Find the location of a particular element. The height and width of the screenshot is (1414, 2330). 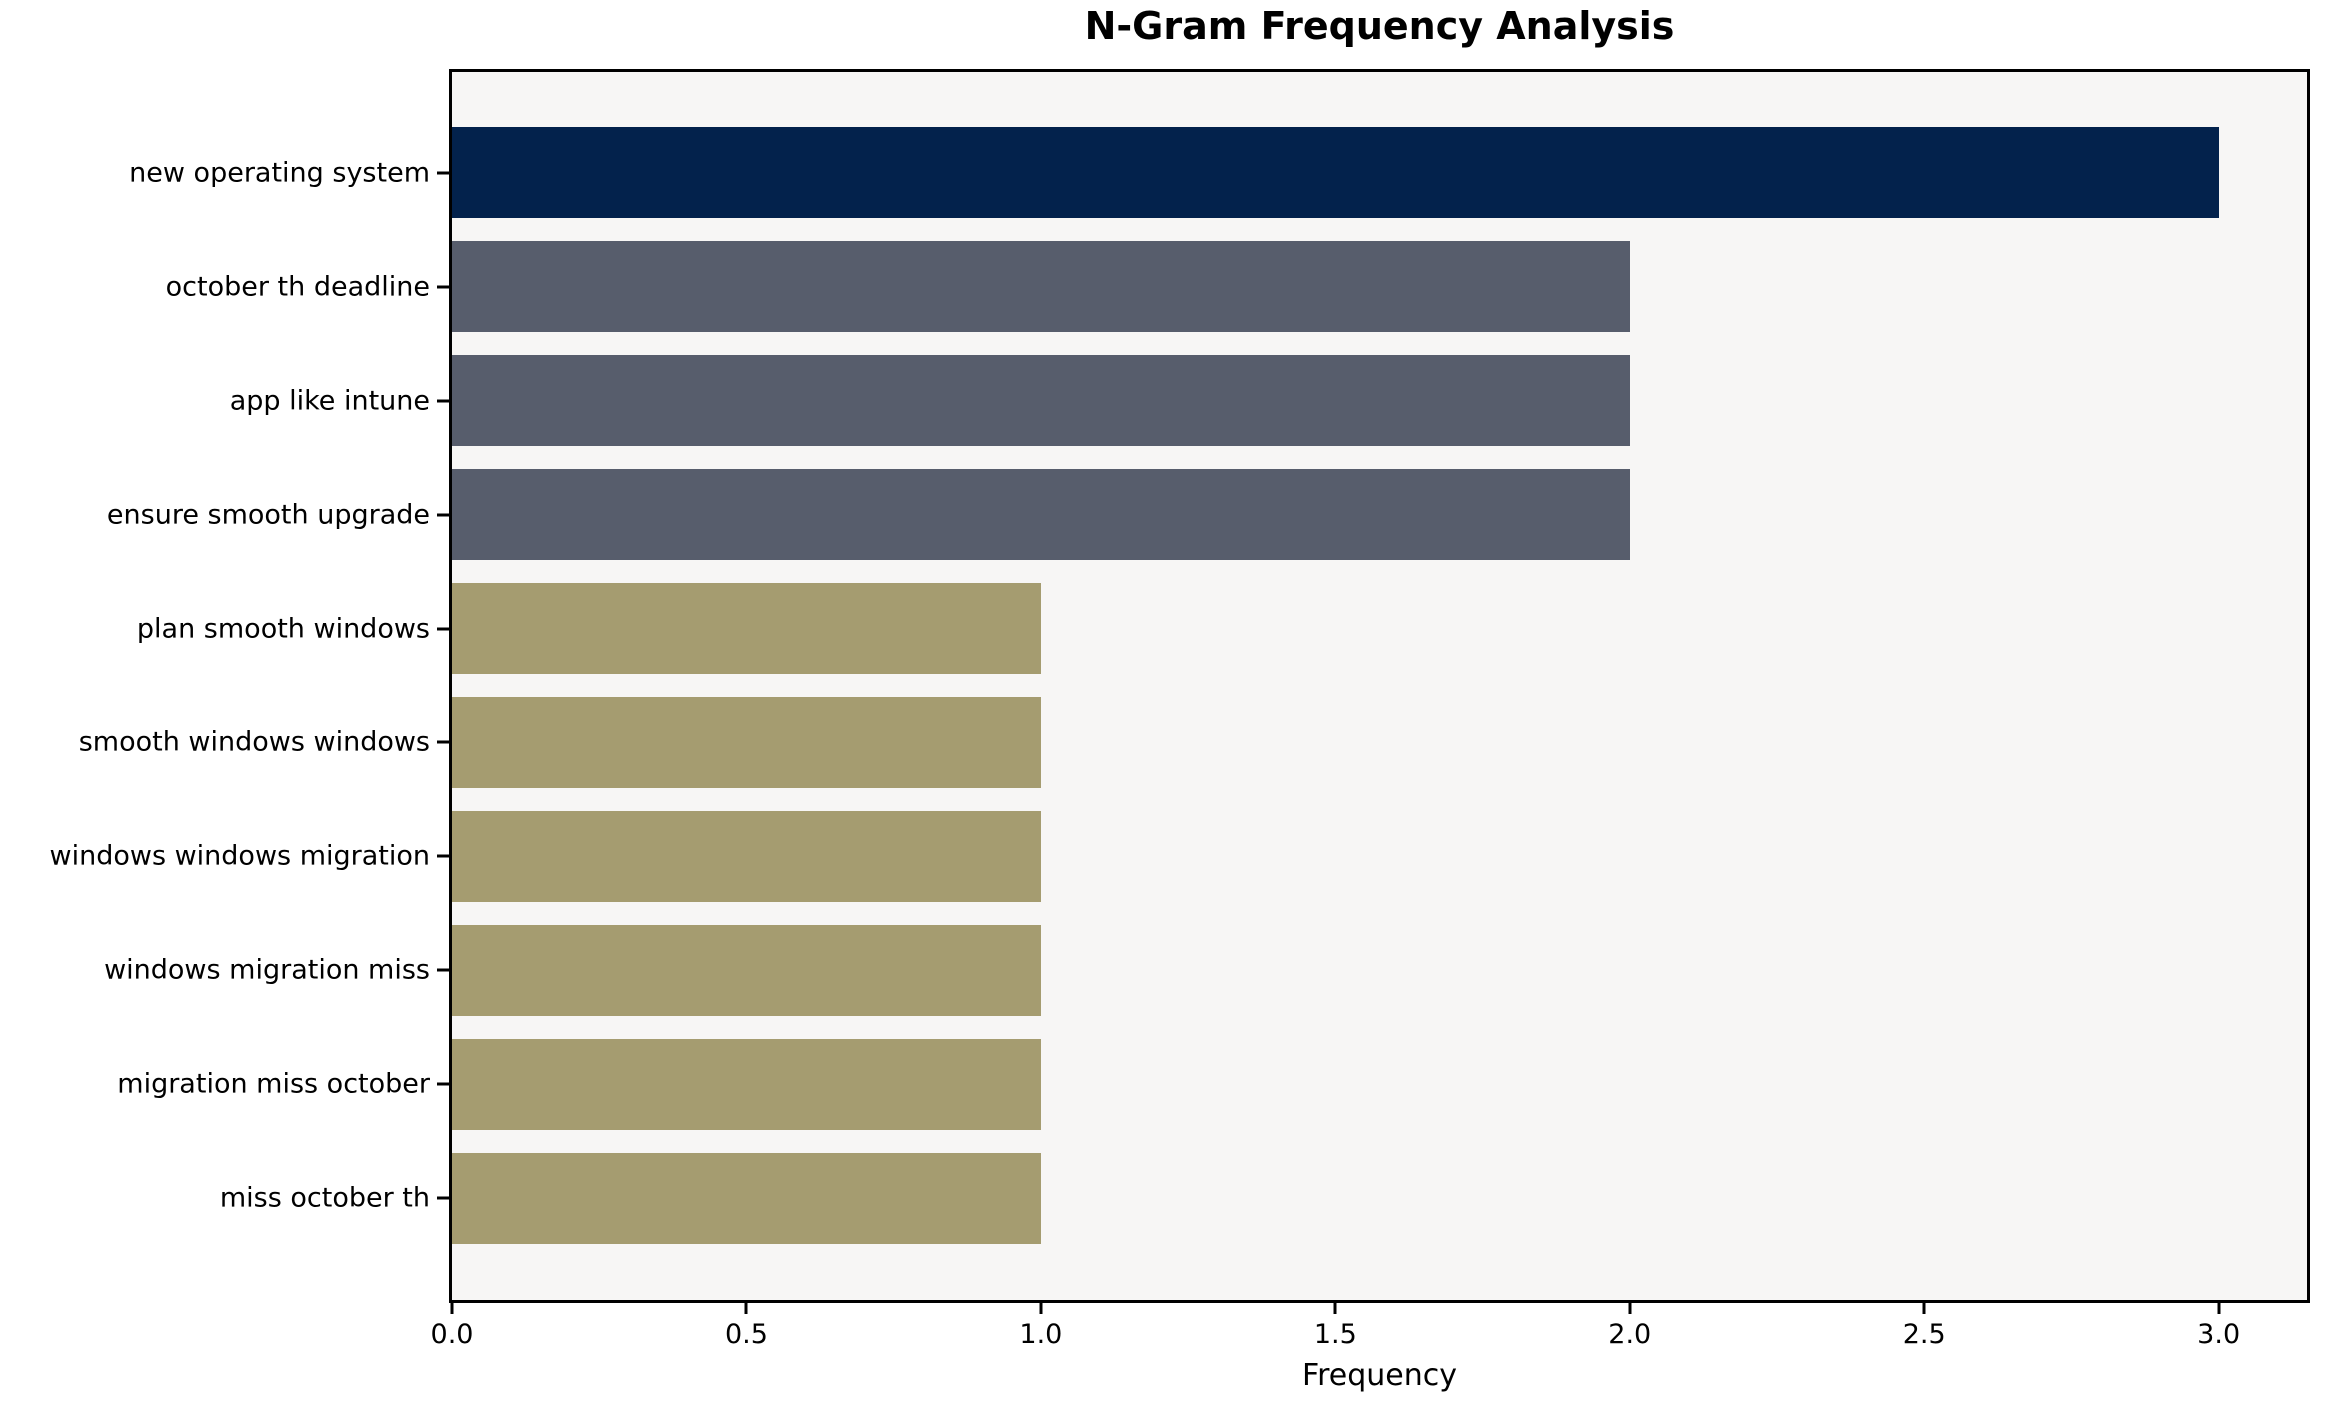

y-tick-label: october th deadline is located at coordinates (297, 287).